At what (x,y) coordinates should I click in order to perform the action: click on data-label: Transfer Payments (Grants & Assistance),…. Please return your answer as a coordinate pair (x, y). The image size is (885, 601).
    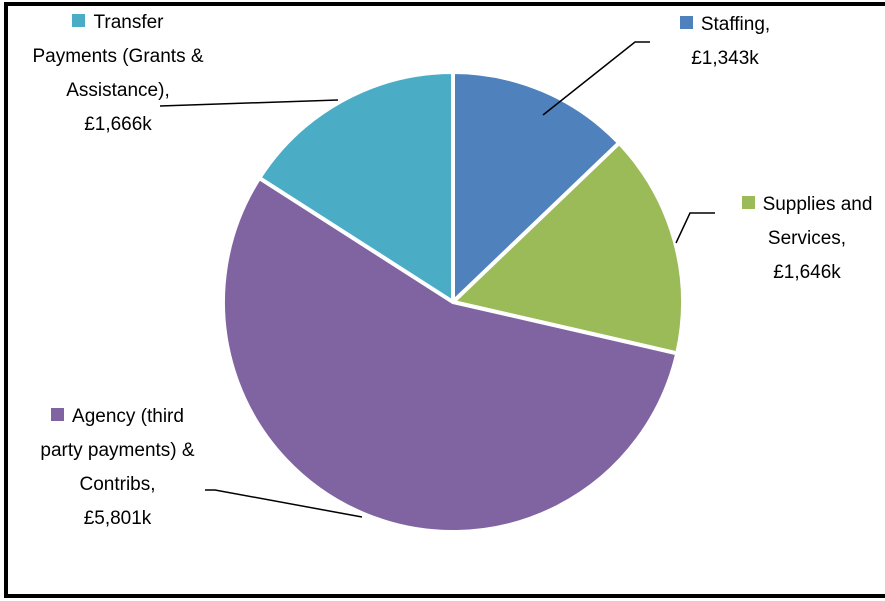
    Looking at the image, I should click on (118, 74).